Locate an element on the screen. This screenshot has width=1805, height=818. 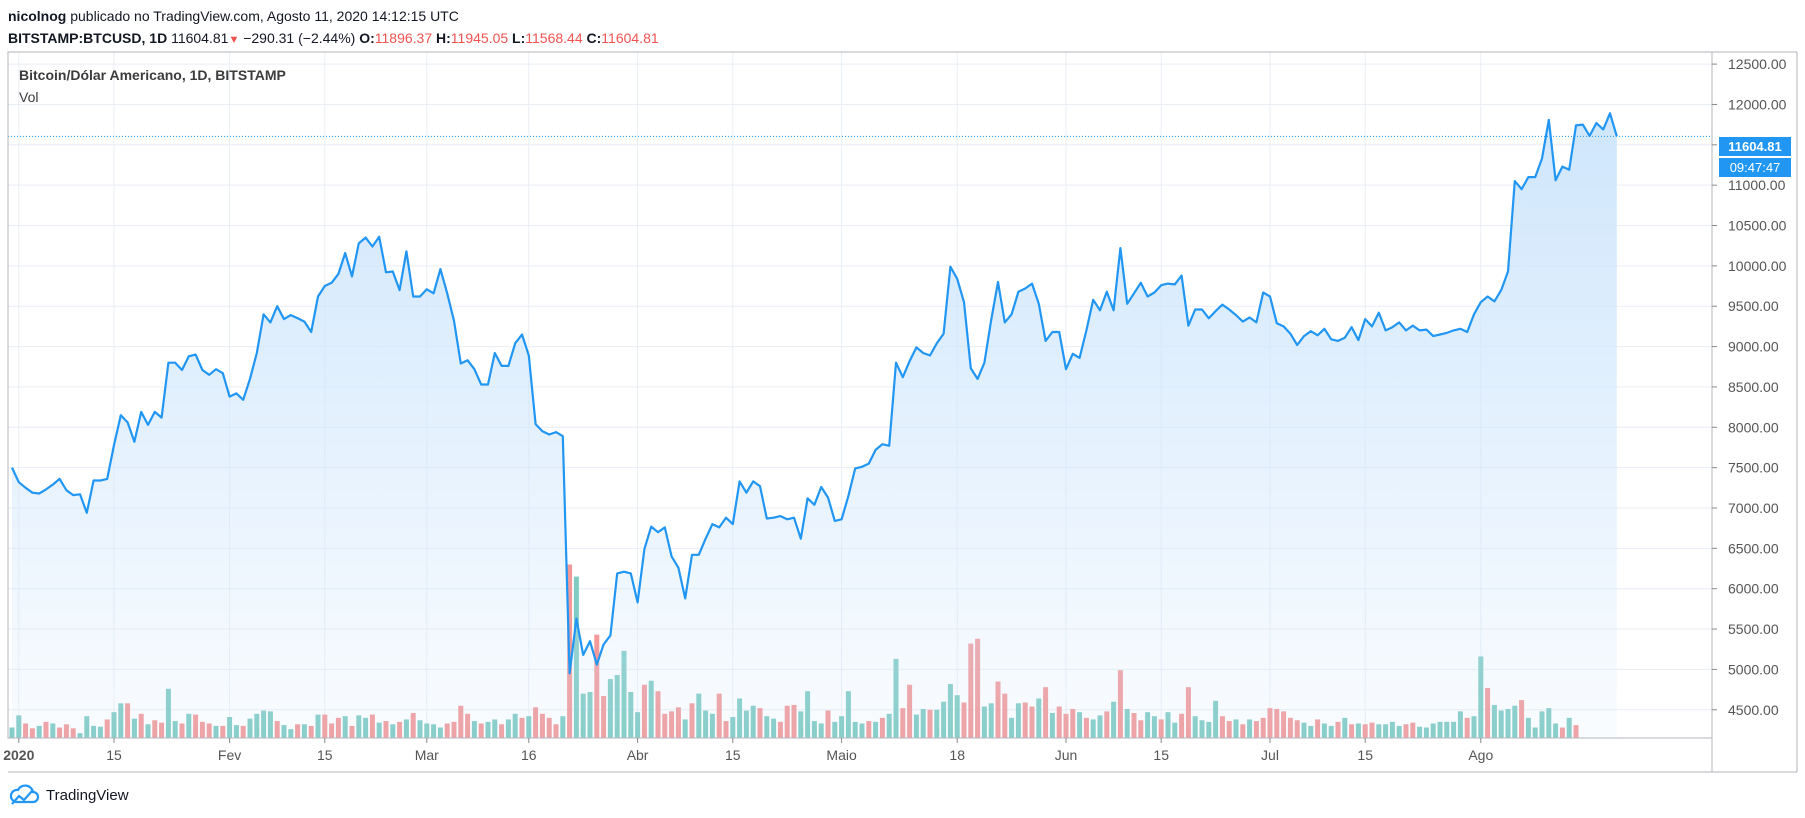
y-tick-label: 10500.00 is located at coordinates (1757, 226).